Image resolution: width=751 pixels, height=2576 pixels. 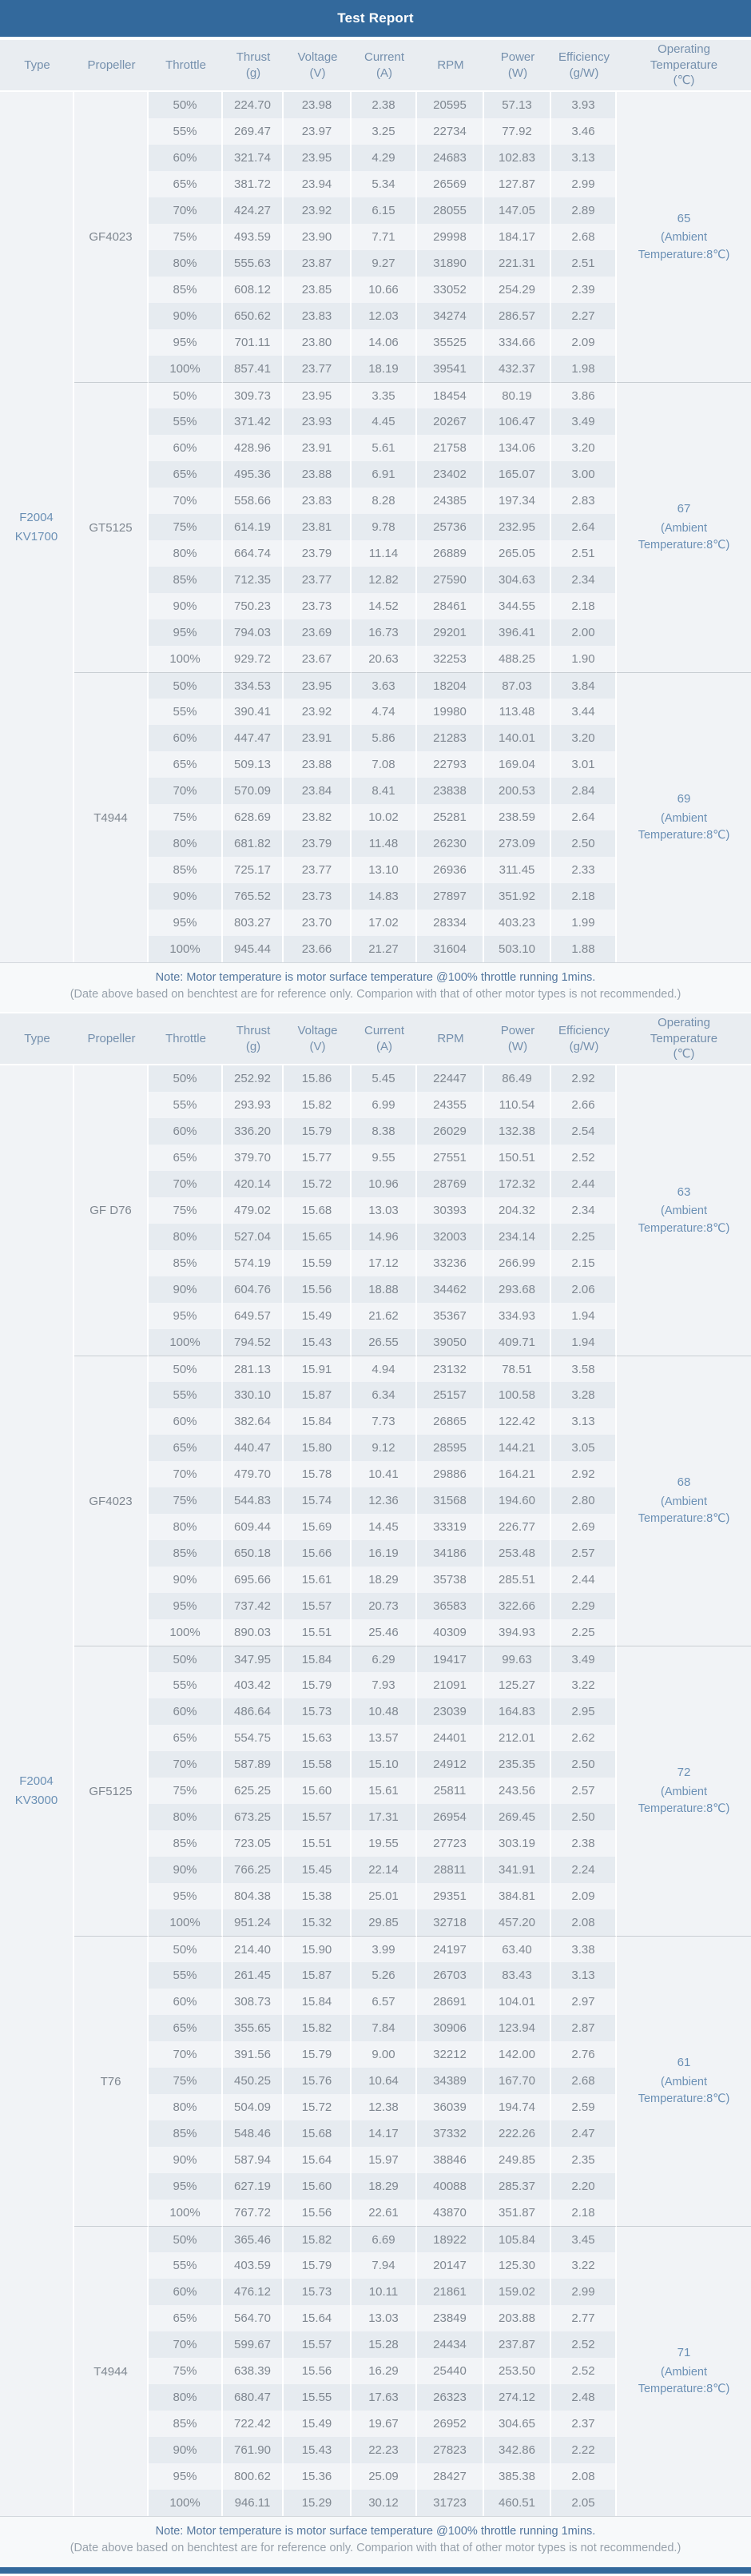 I want to click on thrust-cell: 794.52, so click(x=253, y=1342).